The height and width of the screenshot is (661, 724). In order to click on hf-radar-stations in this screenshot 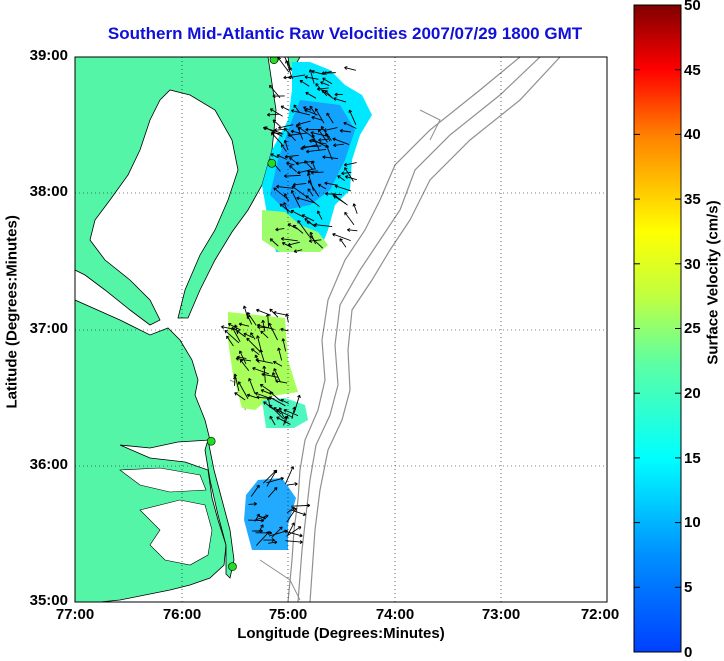, I will do `click(242, 314)`.